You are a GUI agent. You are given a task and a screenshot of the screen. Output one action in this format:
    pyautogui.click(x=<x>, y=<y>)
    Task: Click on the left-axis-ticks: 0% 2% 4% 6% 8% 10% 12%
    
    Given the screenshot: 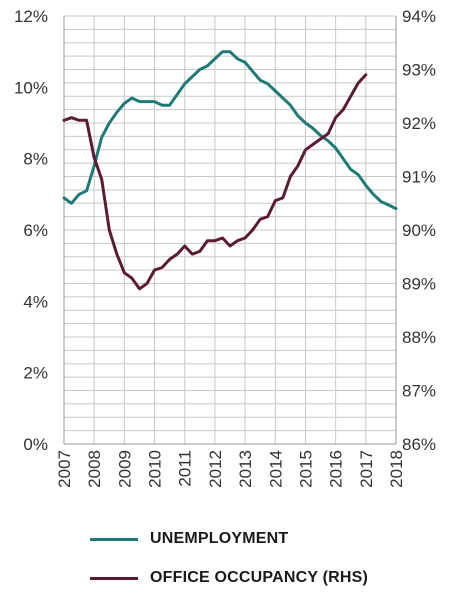 What is the action you would take?
    pyautogui.click(x=31, y=230)
    